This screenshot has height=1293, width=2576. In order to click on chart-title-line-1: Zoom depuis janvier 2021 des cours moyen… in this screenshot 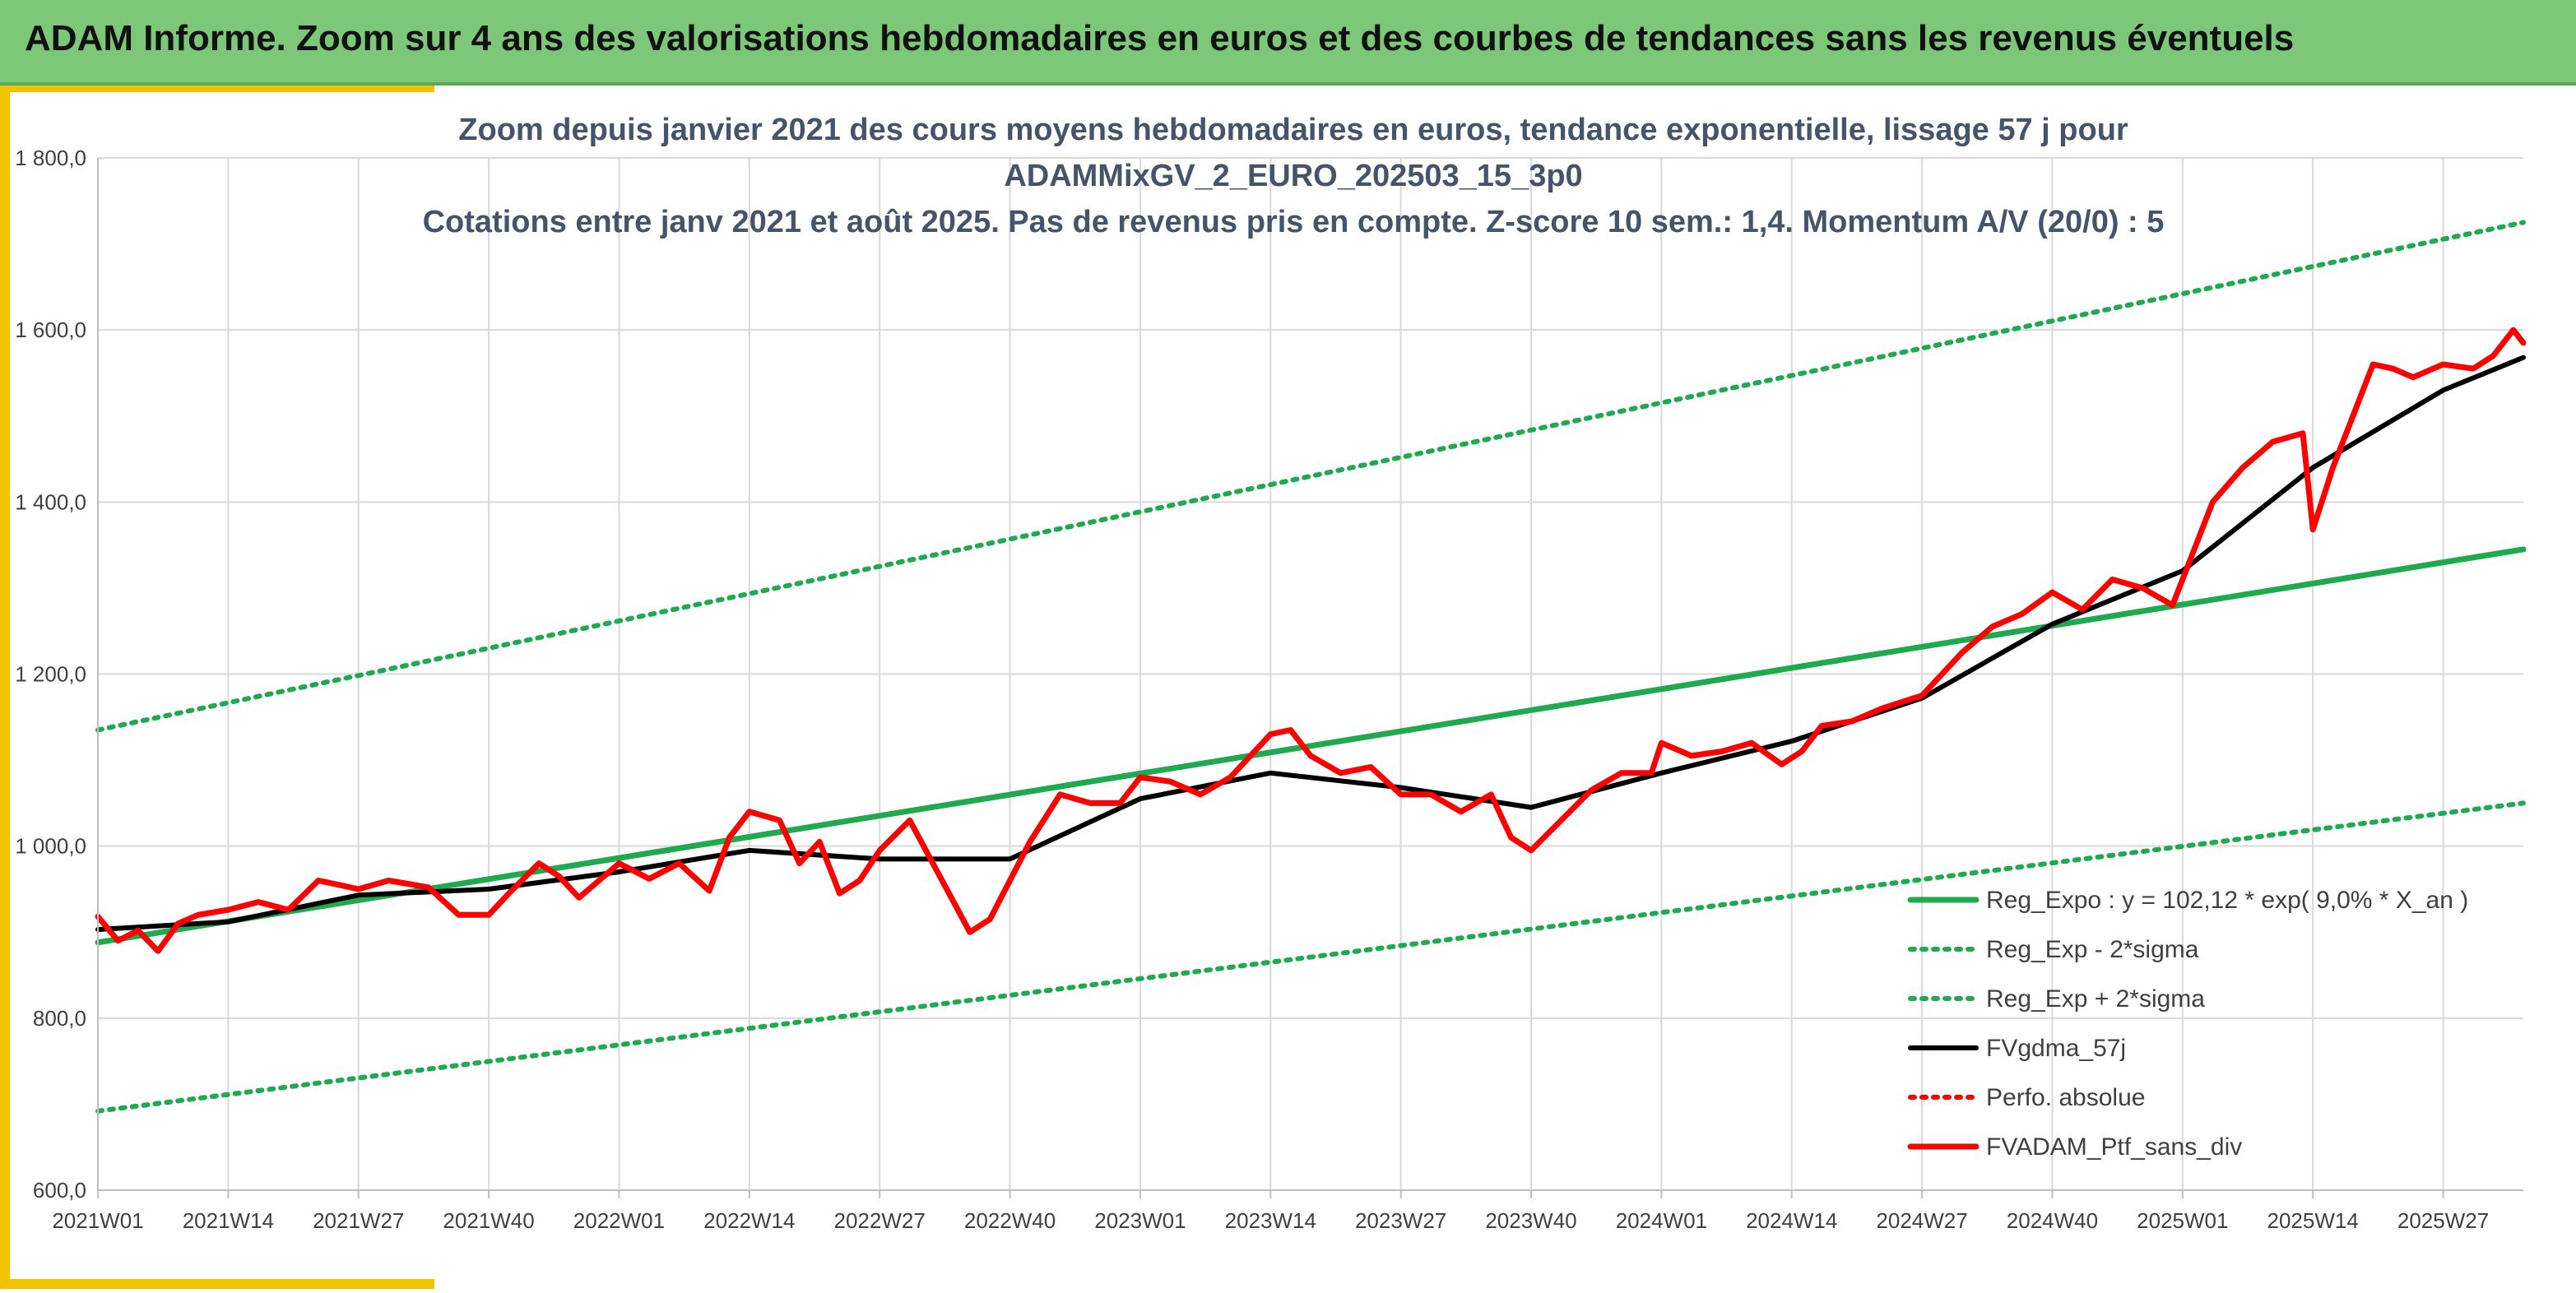, I will do `click(1293, 130)`.